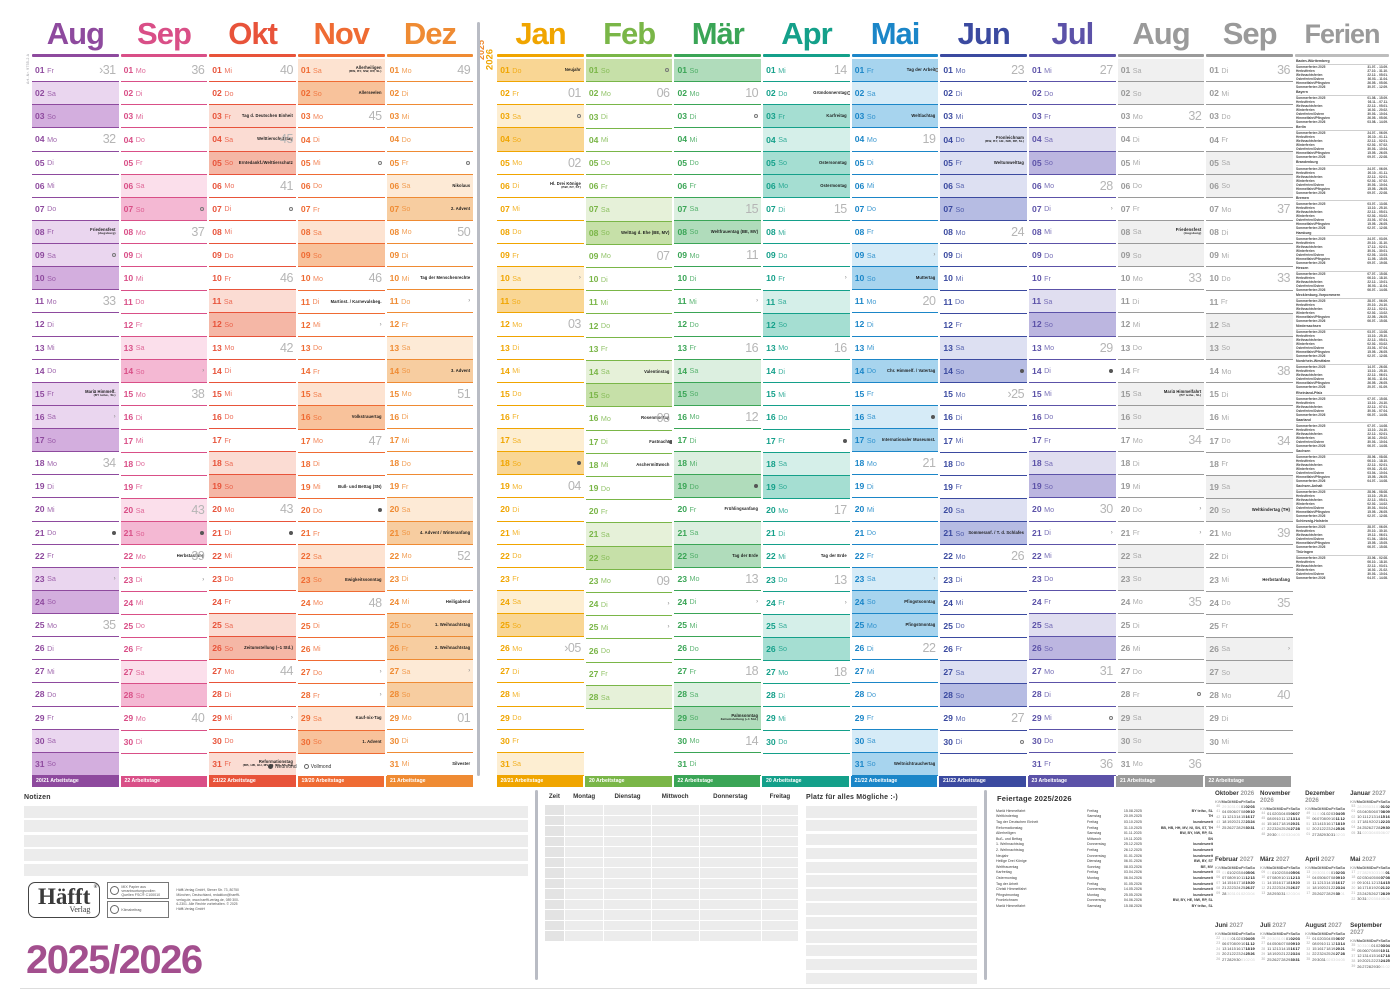 This screenshot has height=1000, width=1400. I want to click on day-cell: 01 So, so click(718, 71).